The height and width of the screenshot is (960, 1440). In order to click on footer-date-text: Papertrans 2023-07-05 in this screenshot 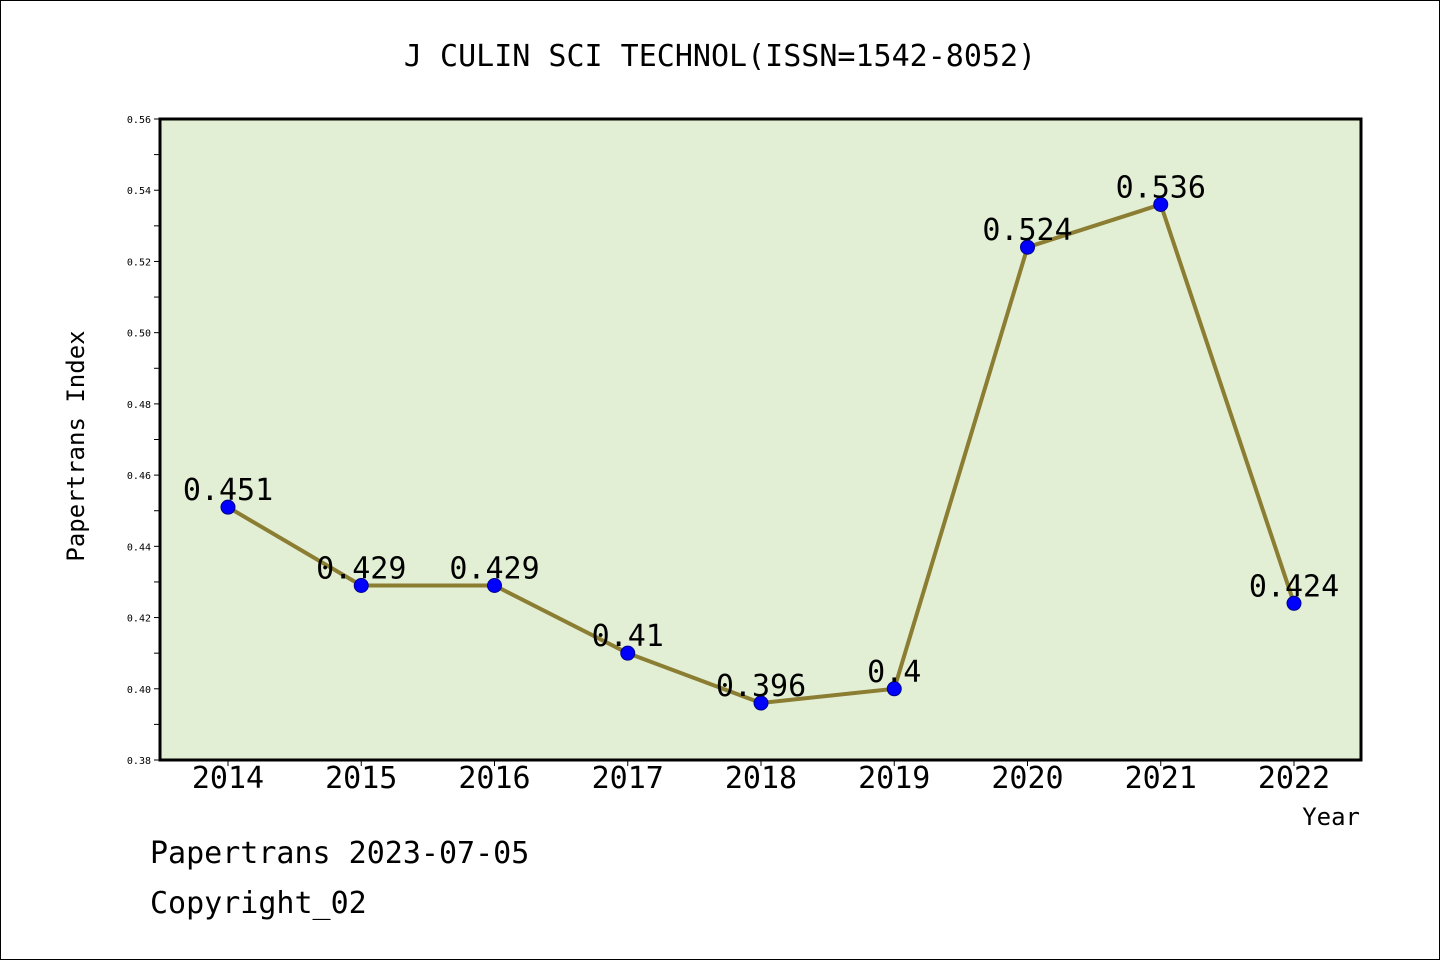, I will do `click(340, 853)`.